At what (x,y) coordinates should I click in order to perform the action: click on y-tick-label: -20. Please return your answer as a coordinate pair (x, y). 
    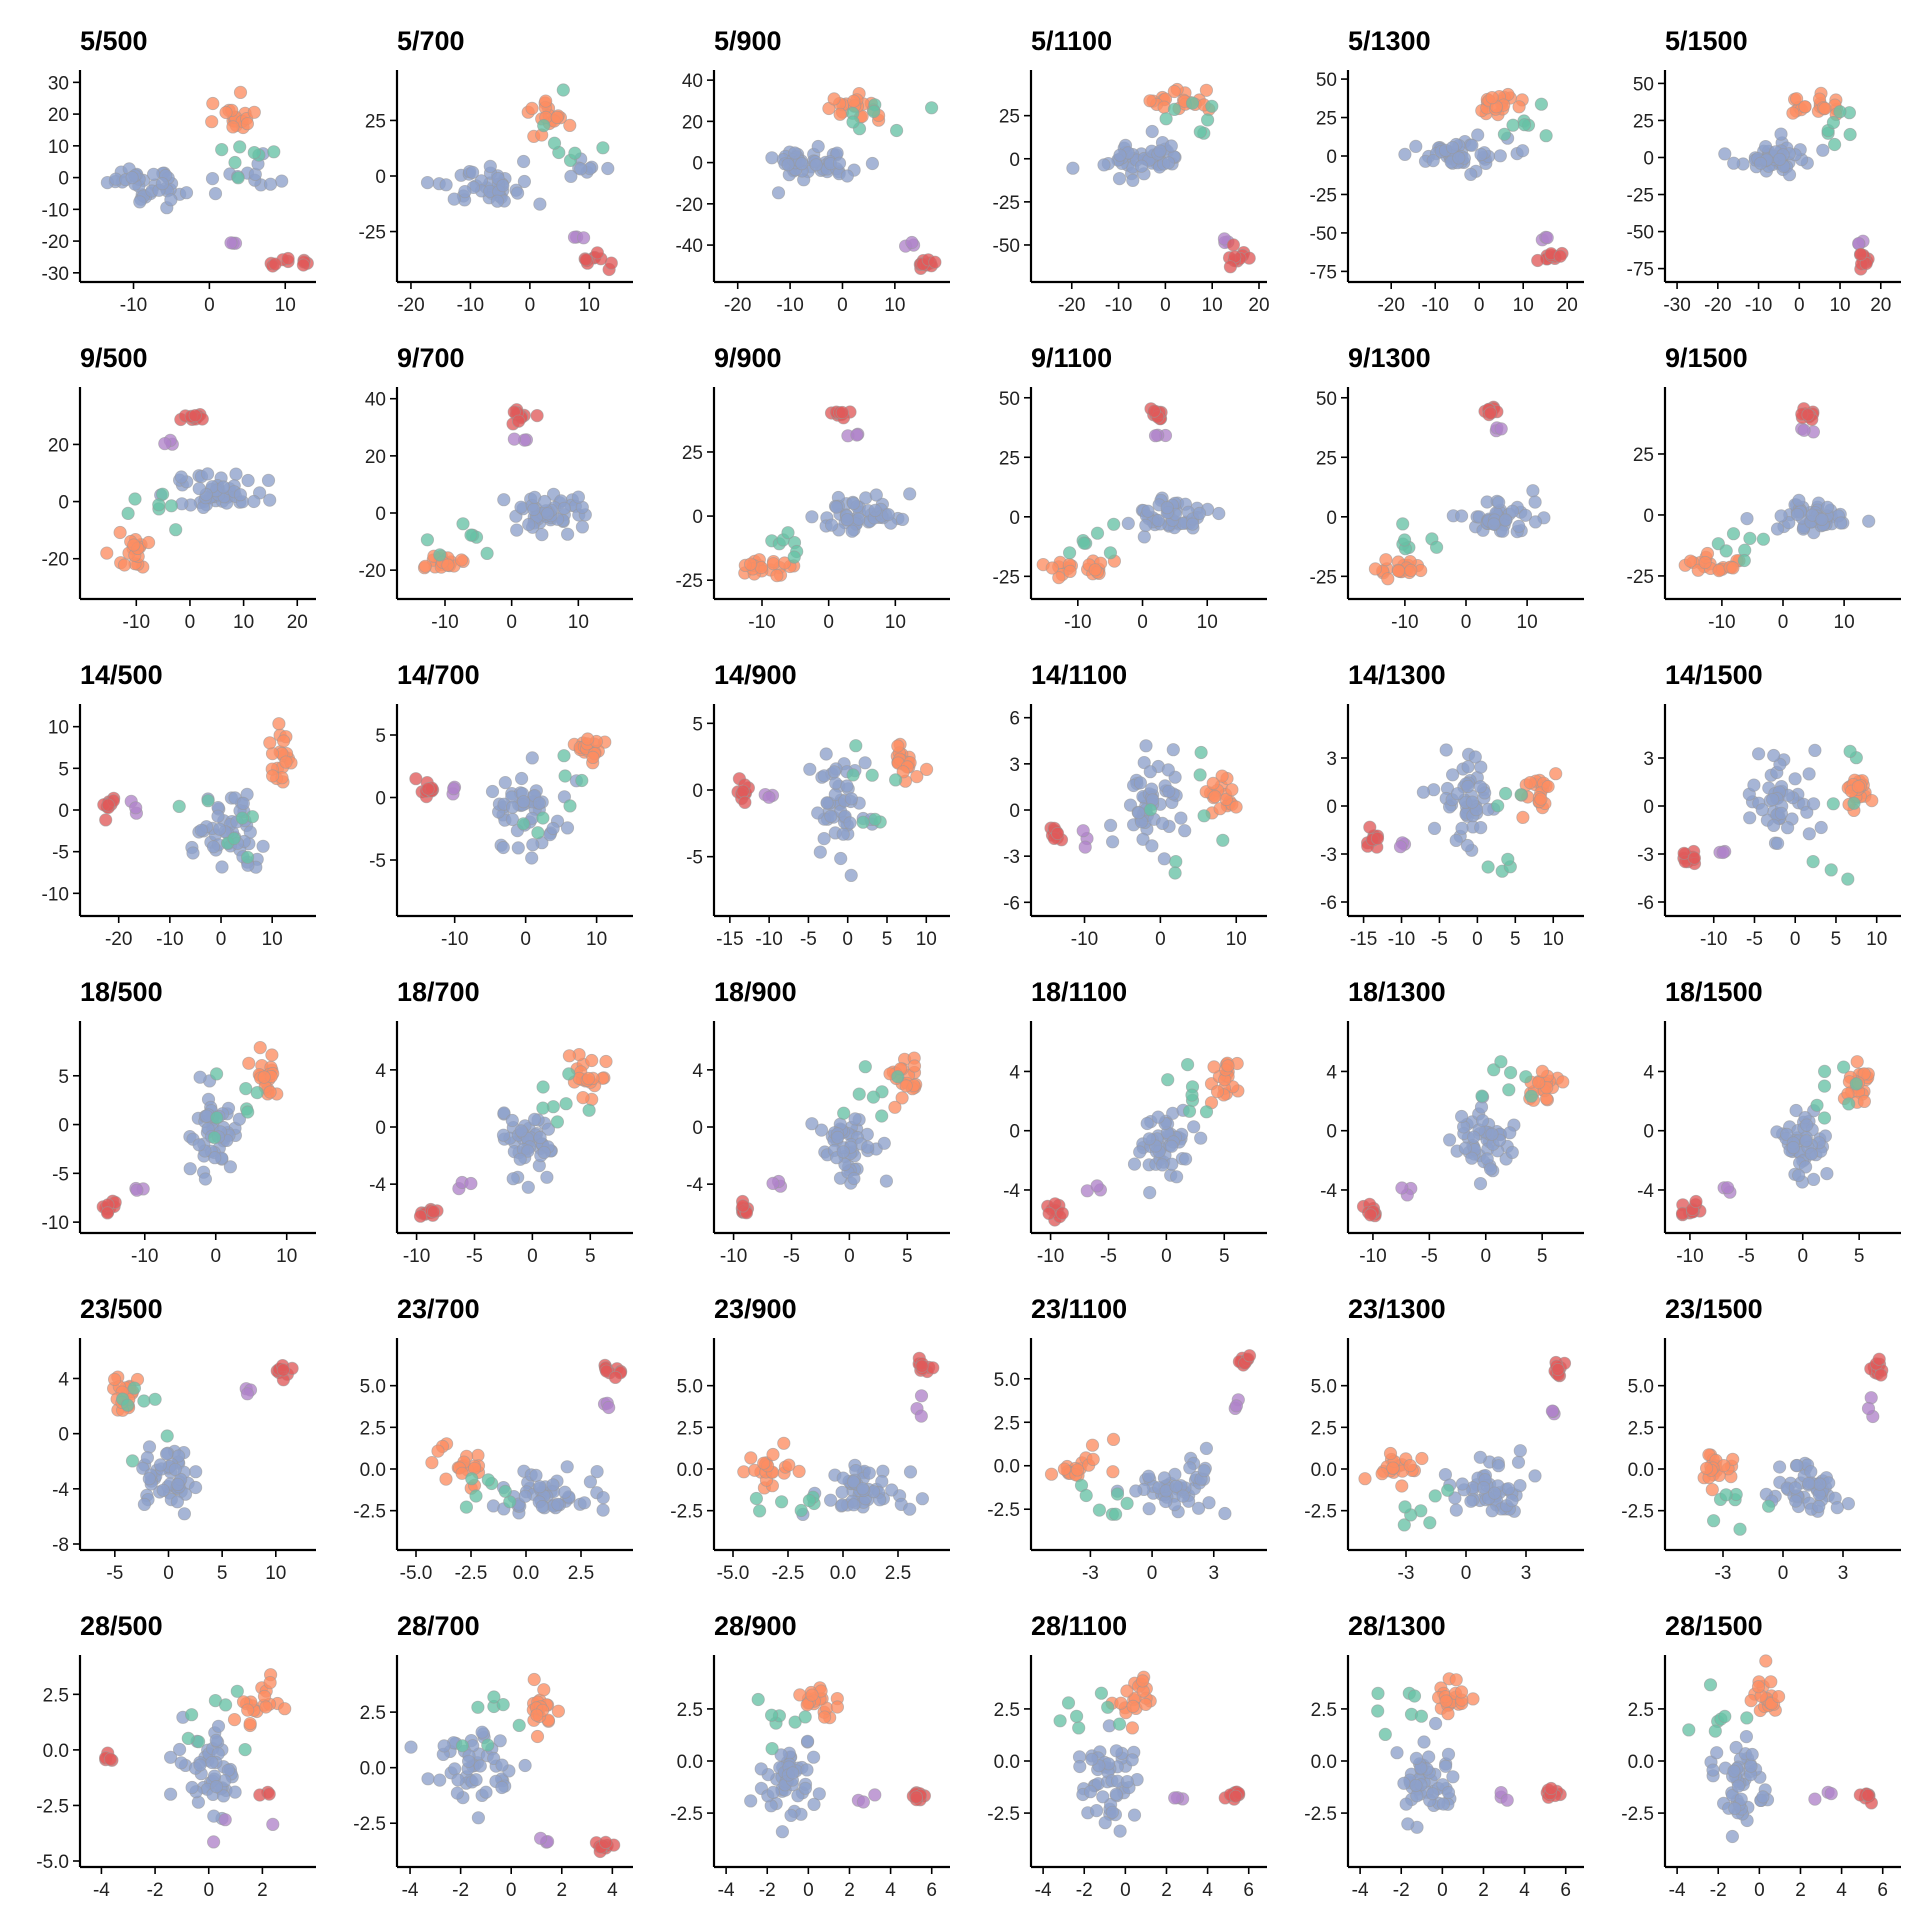
    Looking at the image, I should click on (372, 571).